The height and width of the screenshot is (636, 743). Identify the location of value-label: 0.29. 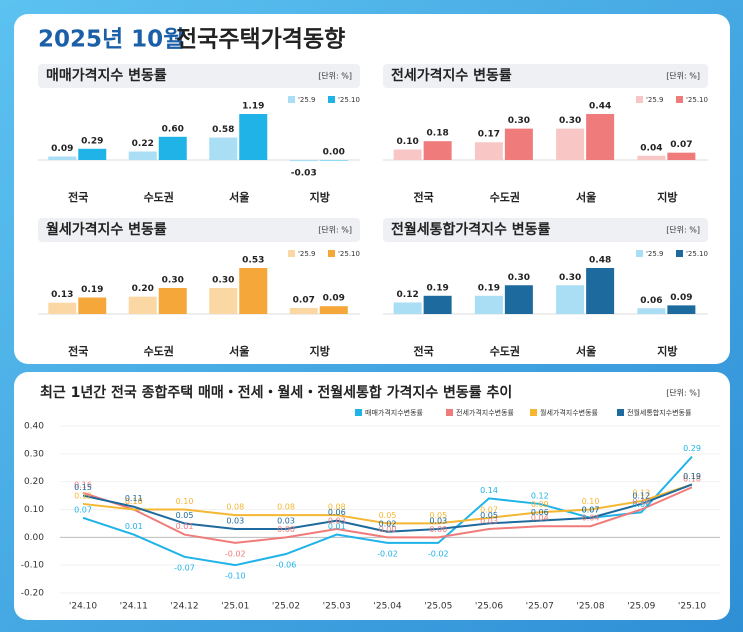
(692, 448).